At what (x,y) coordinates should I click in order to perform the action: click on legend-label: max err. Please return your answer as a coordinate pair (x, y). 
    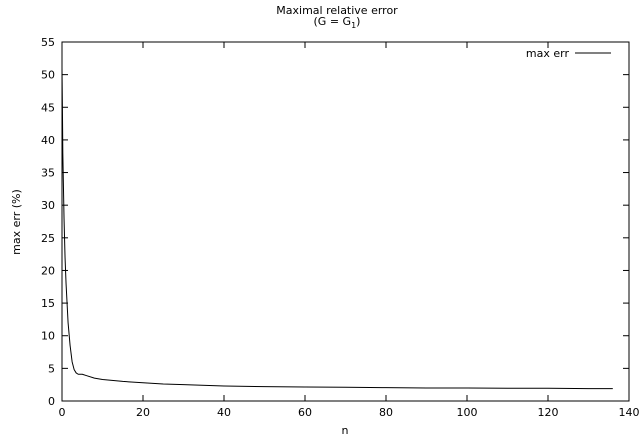
    Looking at the image, I should click on (548, 53).